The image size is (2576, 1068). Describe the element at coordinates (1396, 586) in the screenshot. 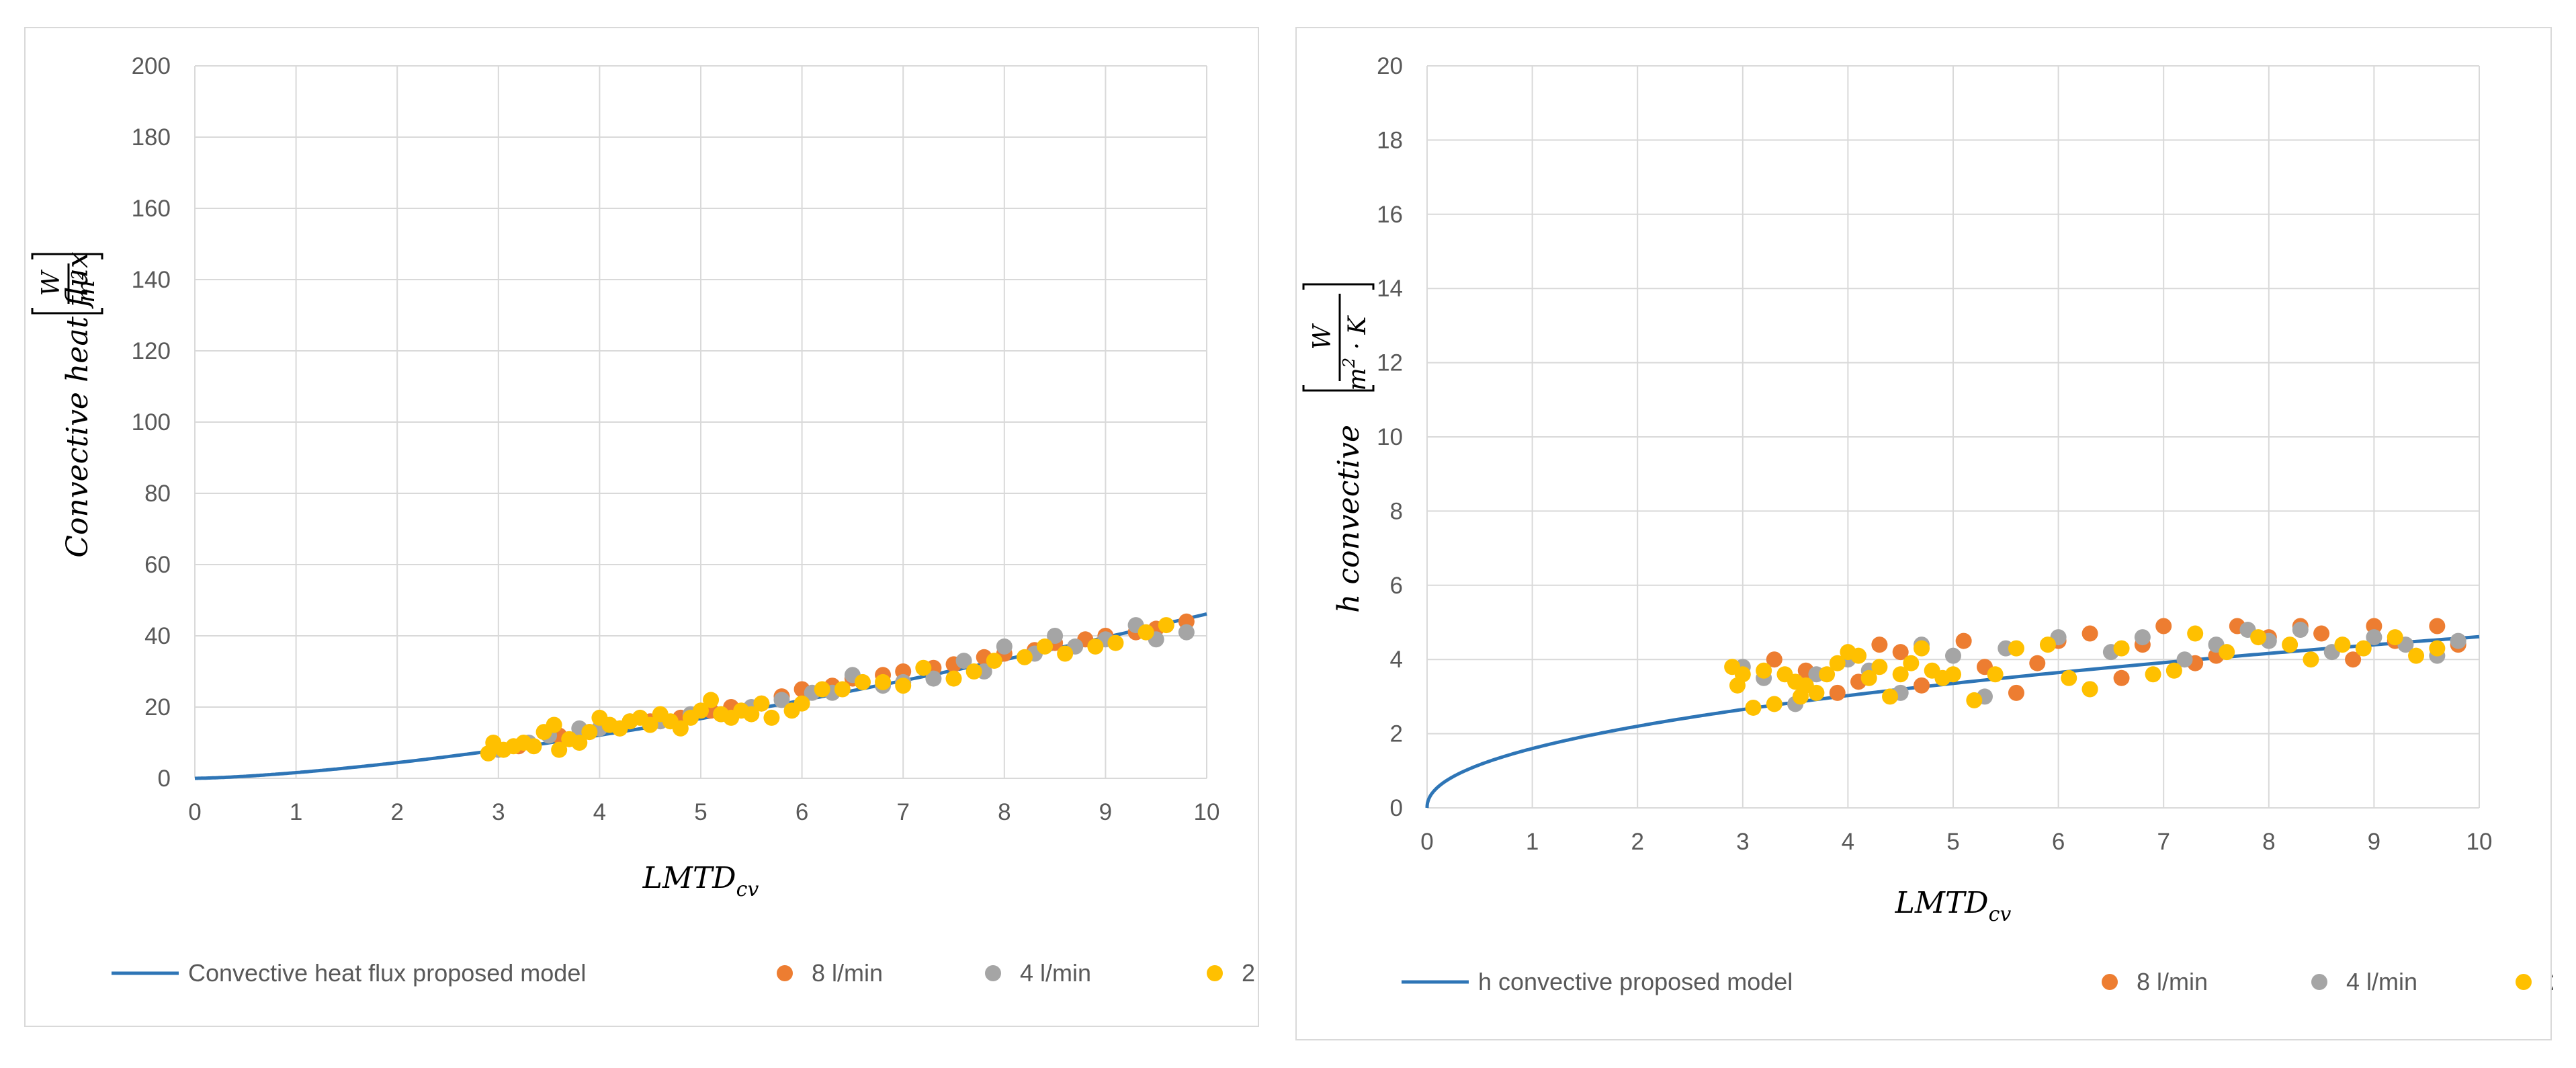

I see `y-tick-label: 6` at that location.